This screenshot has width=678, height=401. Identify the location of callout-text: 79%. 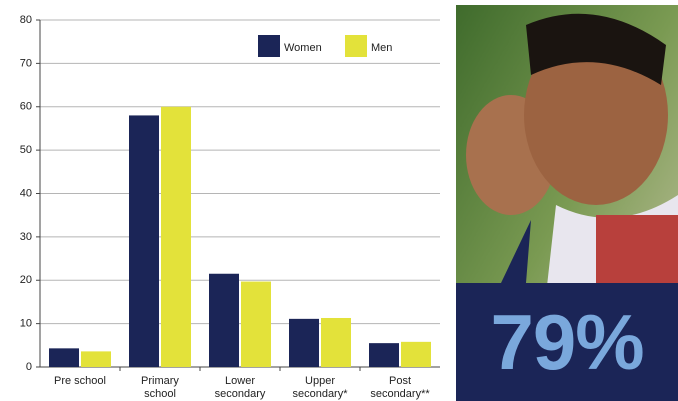
(567, 341).